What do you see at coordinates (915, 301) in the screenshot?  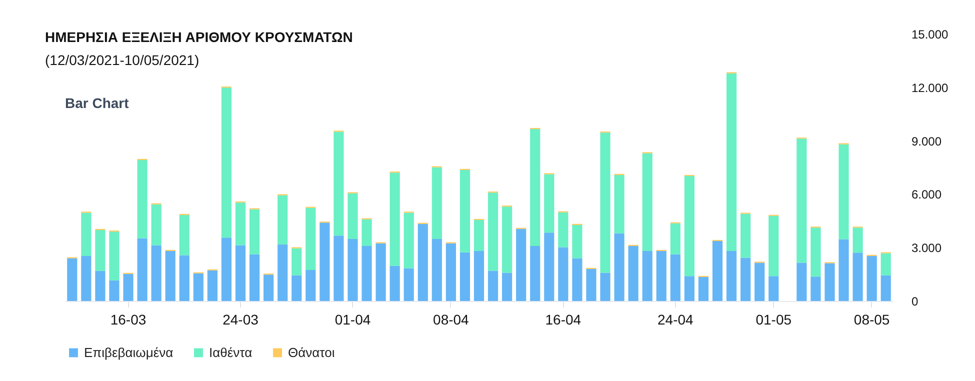 I see `y-tick-label: 0` at bounding box center [915, 301].